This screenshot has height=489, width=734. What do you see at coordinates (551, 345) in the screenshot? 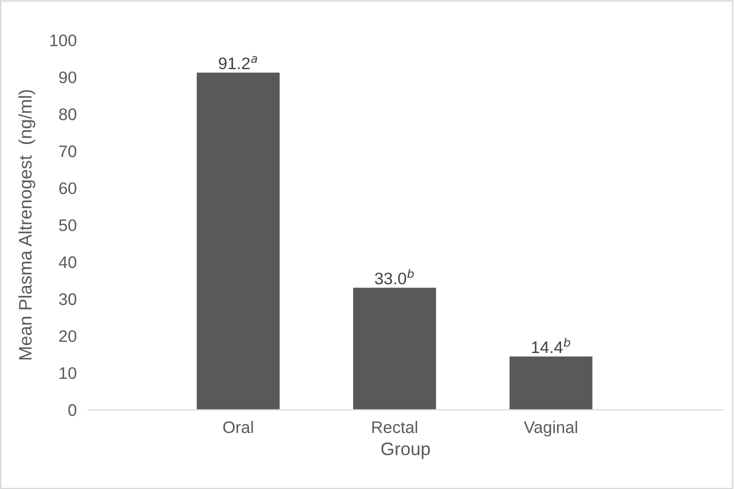
I see `data-label: 14.4$^{b}$` at bounding box center [551, 345].